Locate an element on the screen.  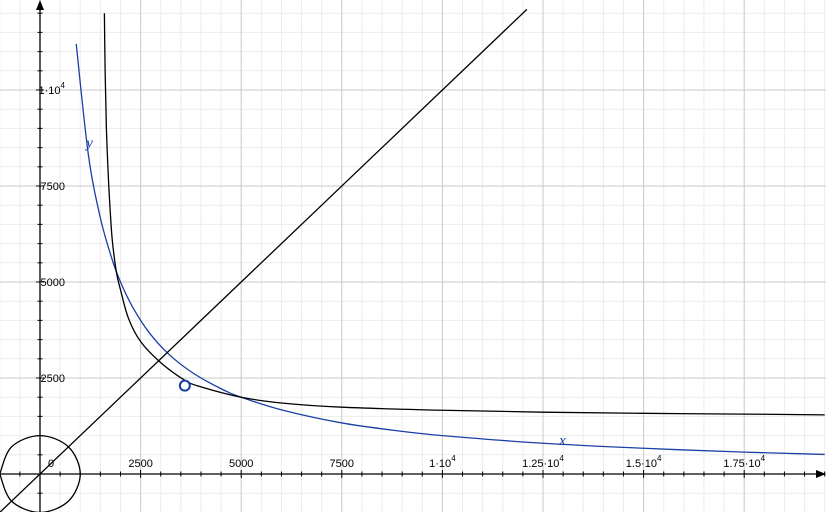
highlight-point is located at coordinates (184, 385).